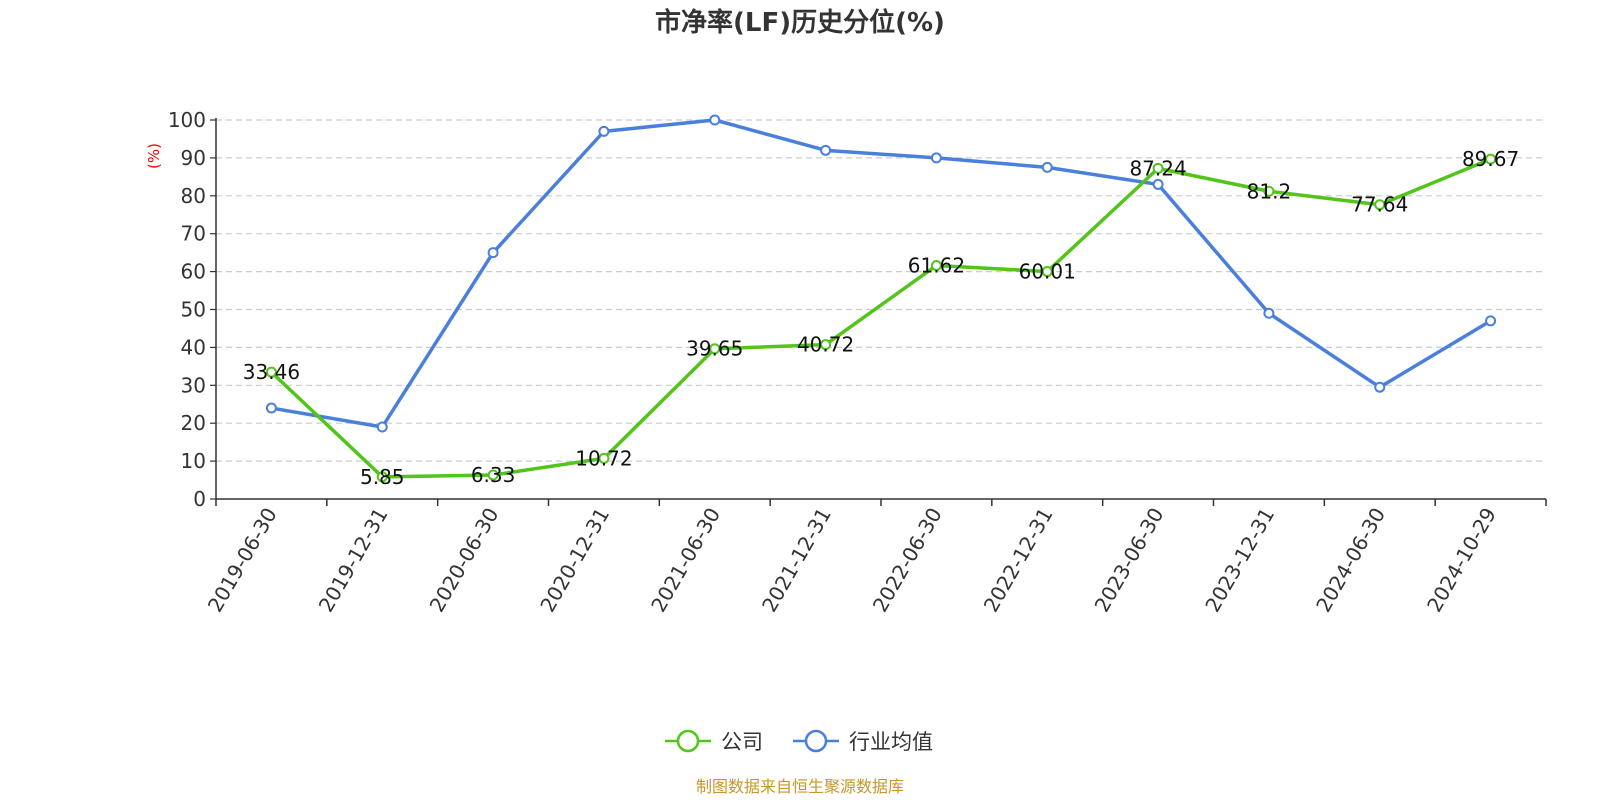 The image size is (1600, 800). What do you see at coordinates (742, 742) in the screenshot?
I see `legend-label: 公司` at bounding box center [742, 742].